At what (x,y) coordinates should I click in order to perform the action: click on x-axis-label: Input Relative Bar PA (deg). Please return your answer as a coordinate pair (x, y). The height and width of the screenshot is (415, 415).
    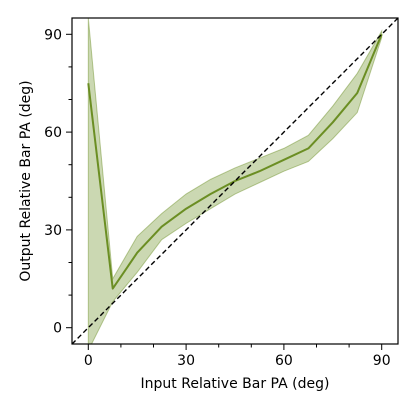
    Looking at the image, I should click on (235, 384).